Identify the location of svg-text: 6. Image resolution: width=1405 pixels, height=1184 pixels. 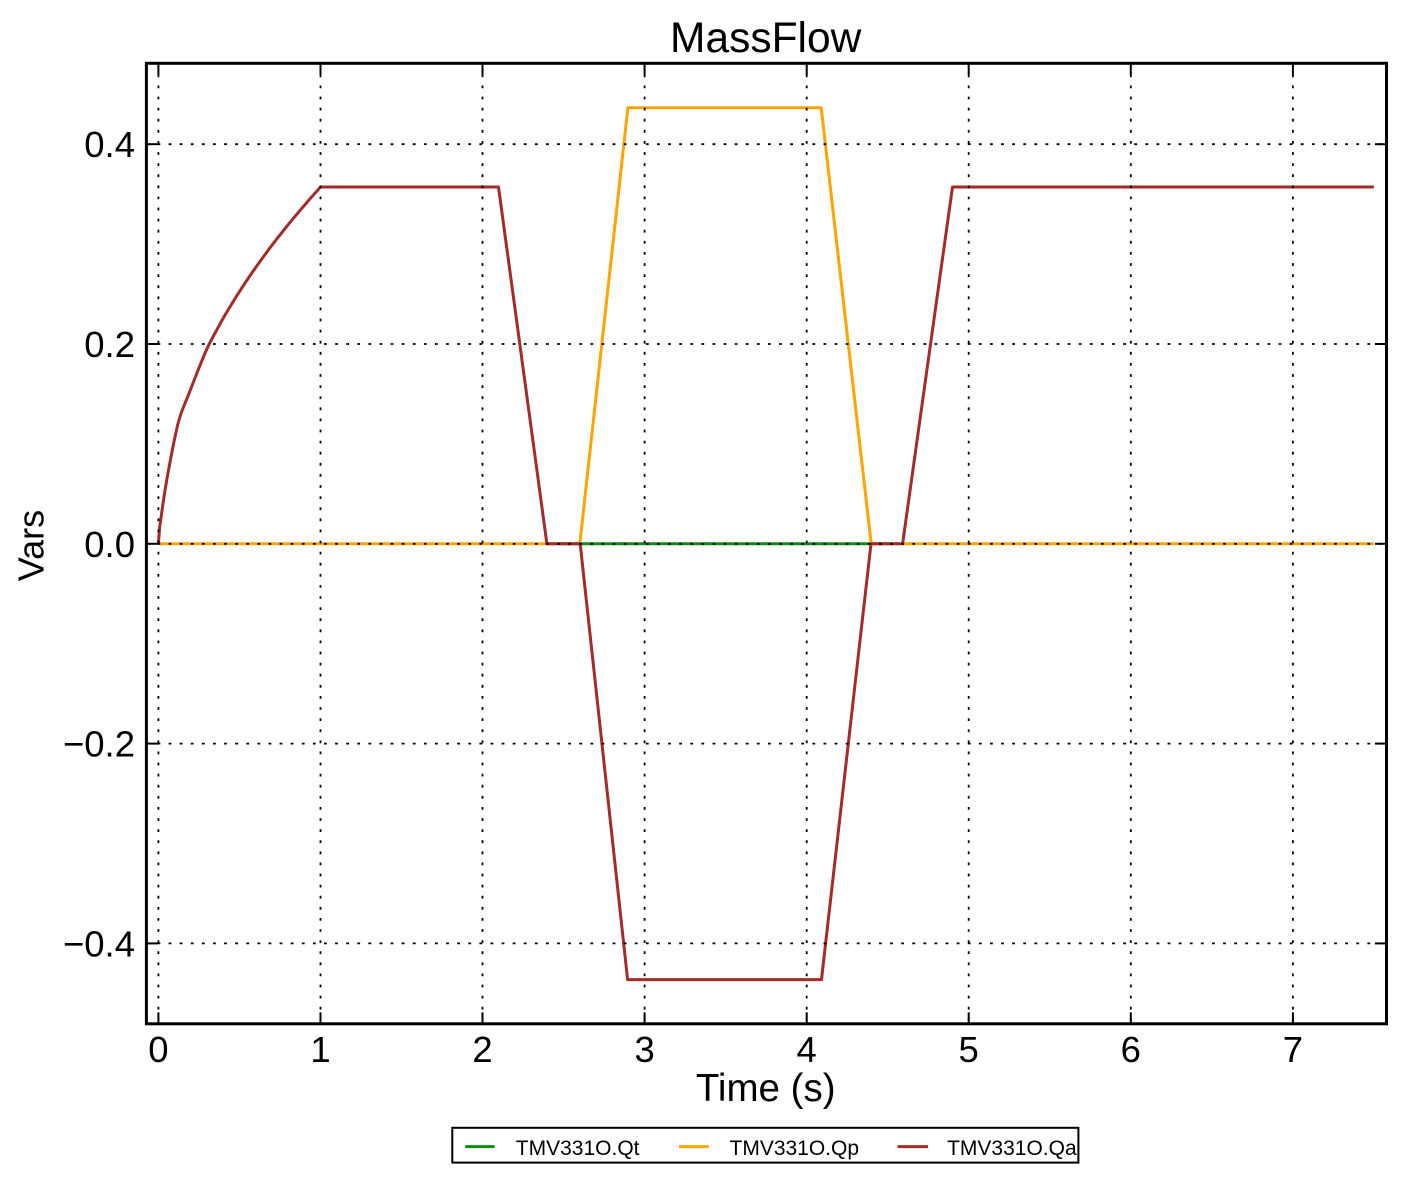
(1131, 1049).